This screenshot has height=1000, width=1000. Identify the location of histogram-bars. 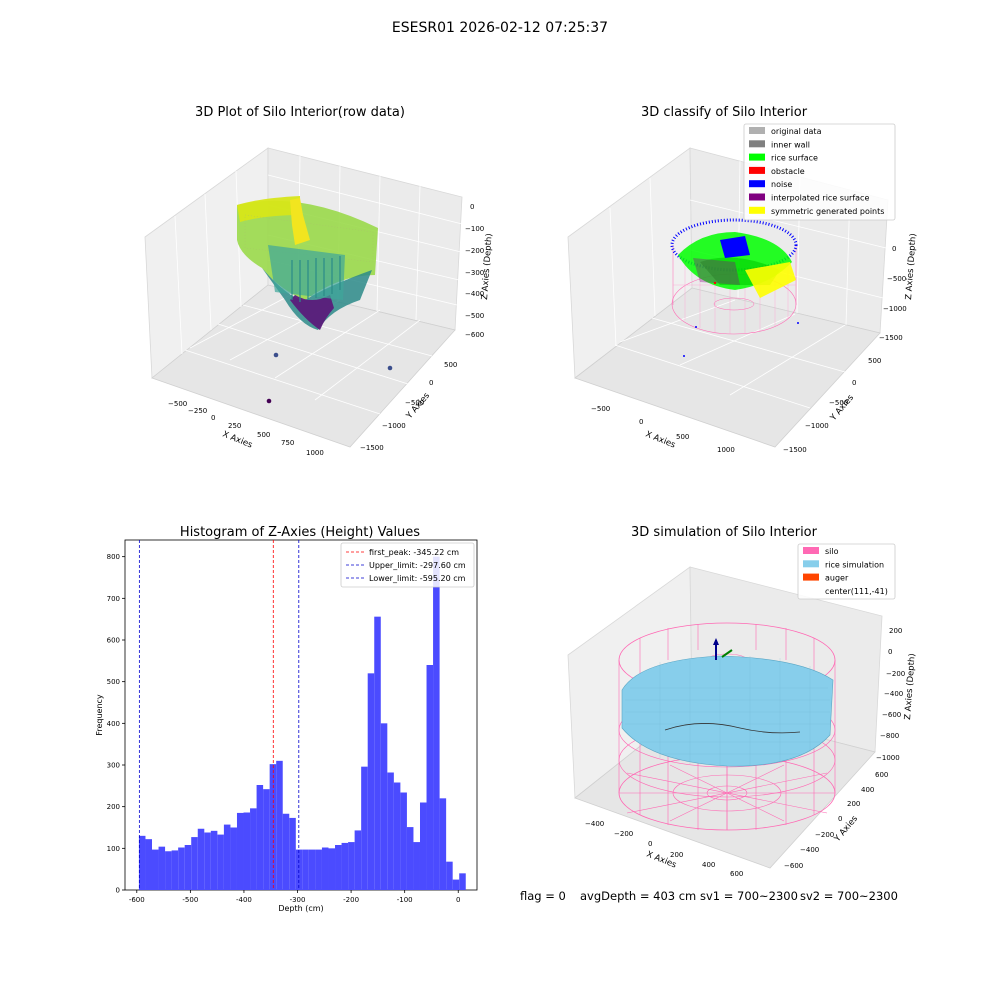
(302, 723).